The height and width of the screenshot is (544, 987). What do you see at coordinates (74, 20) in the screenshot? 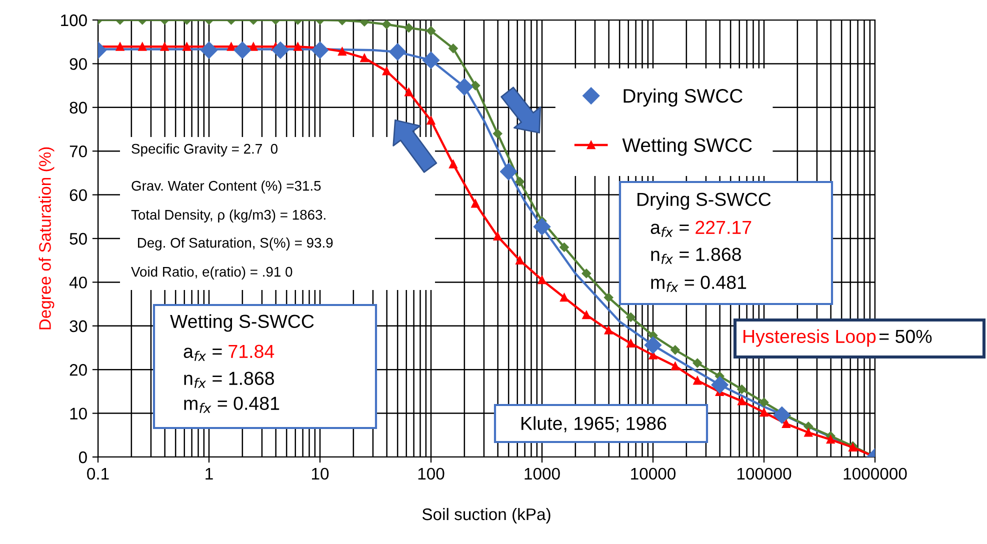
I see `y-tick-label: 100` at bounding box center [74, 20].